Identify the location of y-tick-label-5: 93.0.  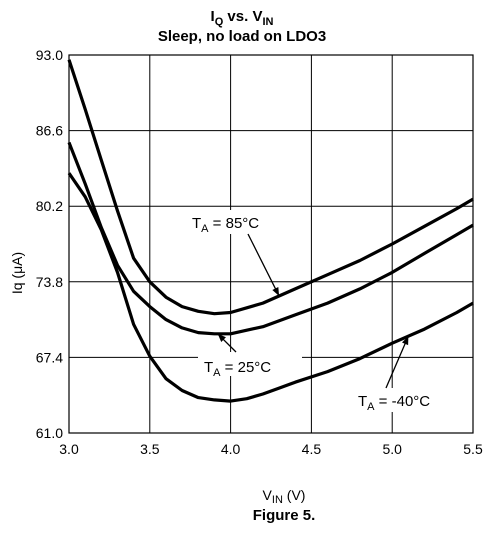
(49, 55).